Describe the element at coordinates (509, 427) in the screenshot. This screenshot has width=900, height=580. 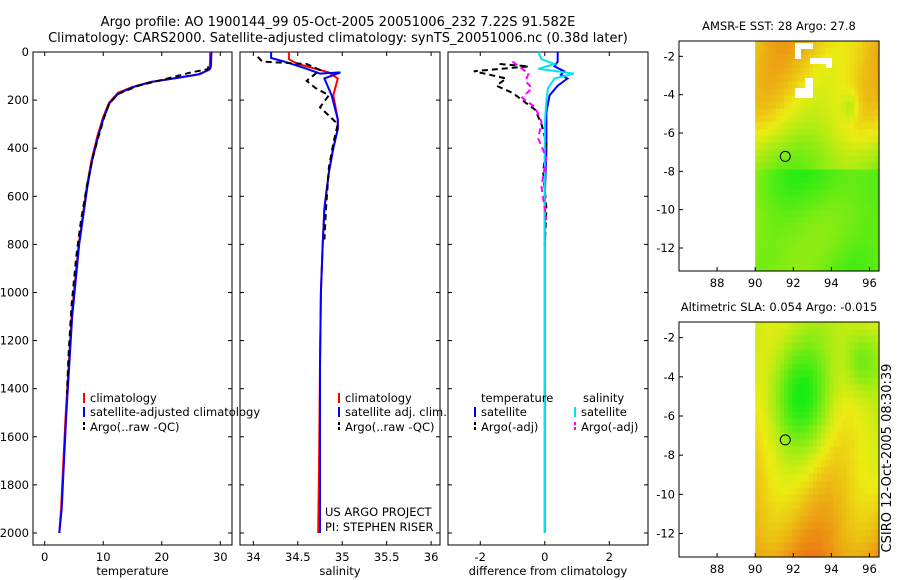
I see `legend-label: Argo(-adj)` at that location.